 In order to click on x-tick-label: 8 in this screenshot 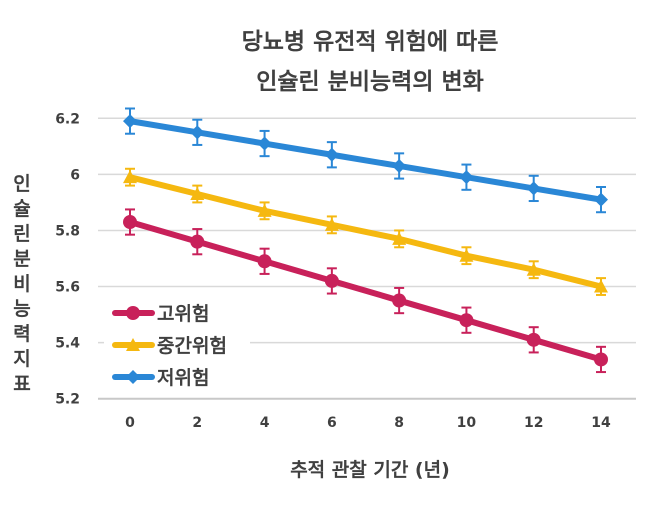, I will do `click(399, 423)`.